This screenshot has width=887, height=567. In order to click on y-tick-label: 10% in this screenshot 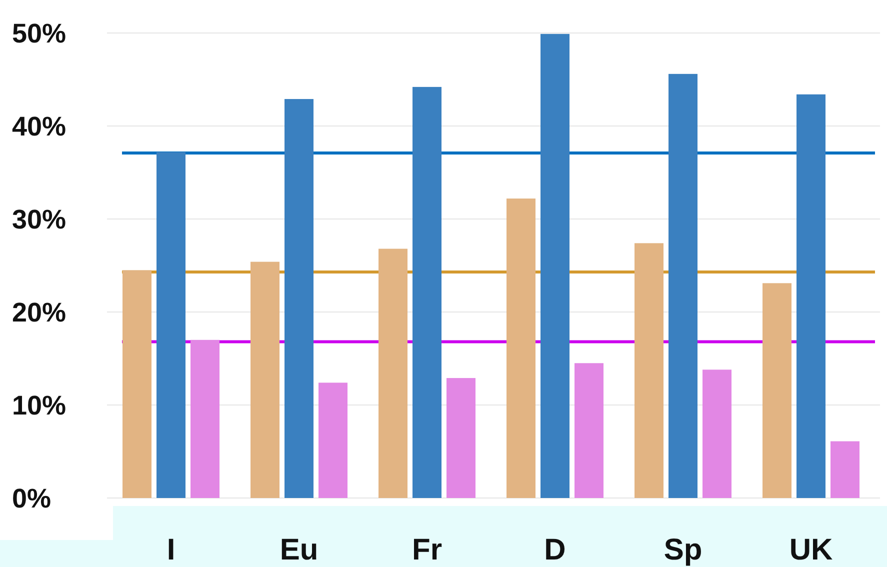, I will do `click(39, 405)`.